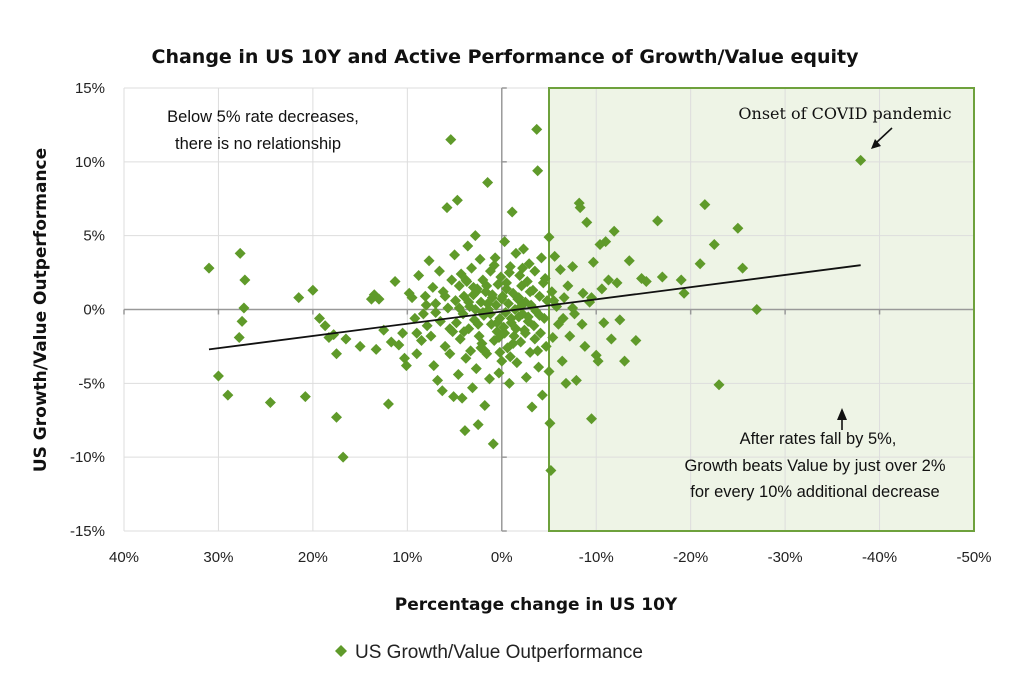 Image resolution: width=1024 pixels, height=689 pixels. Describe the element at coordinates (87, 310) in the screenshot. I see `y-axis-ticks: 15% 10% 5% 0% -5% -10% -15%` at that location.